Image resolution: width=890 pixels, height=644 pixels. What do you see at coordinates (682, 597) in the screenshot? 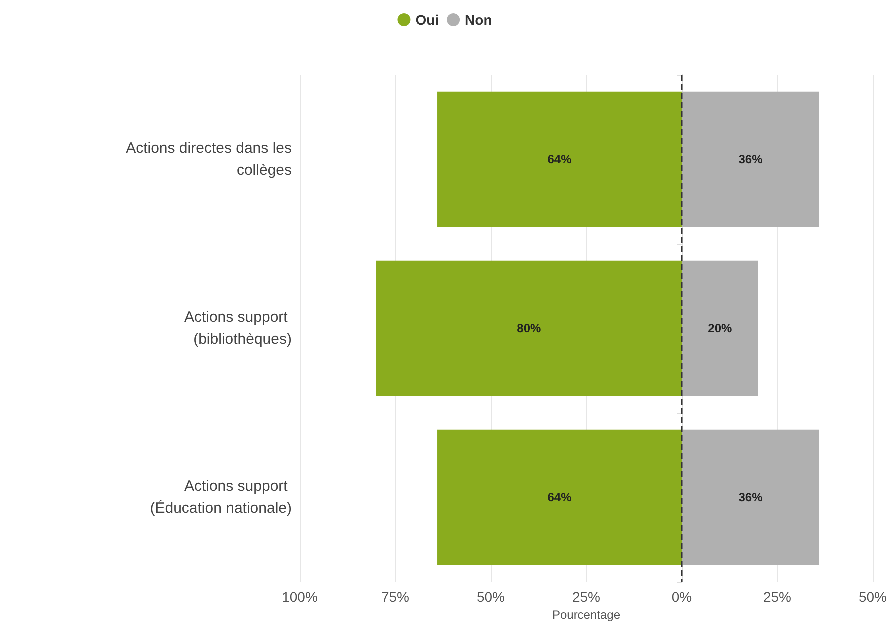
I see `x-tick-label: 0%` at bounding box center [682, 597].